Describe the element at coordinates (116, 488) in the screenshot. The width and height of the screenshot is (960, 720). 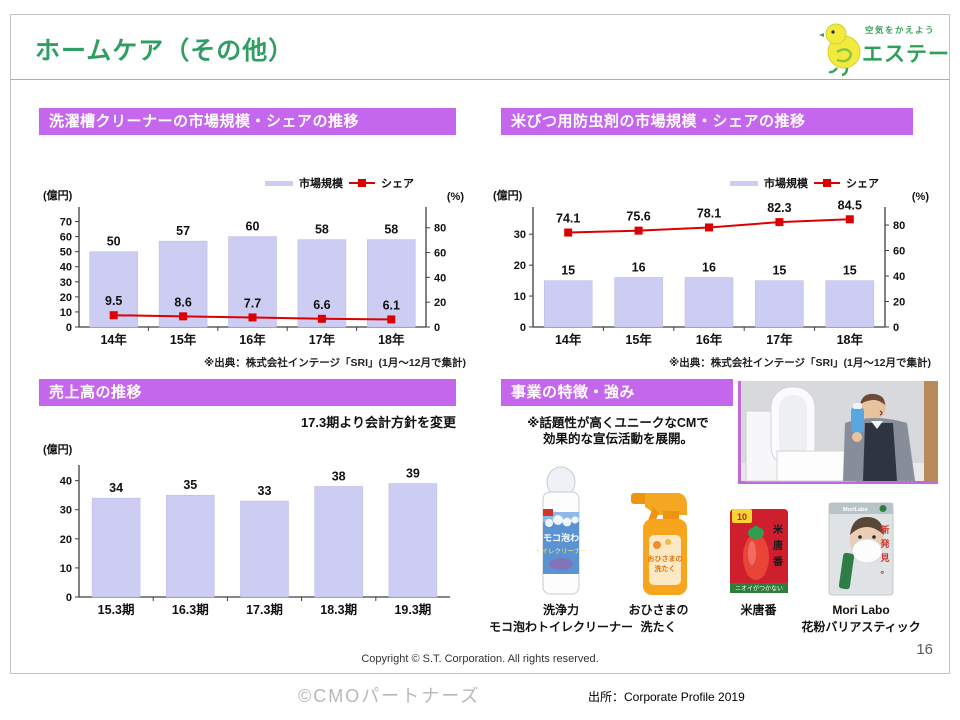
I see `svg-text: 34` at that location.